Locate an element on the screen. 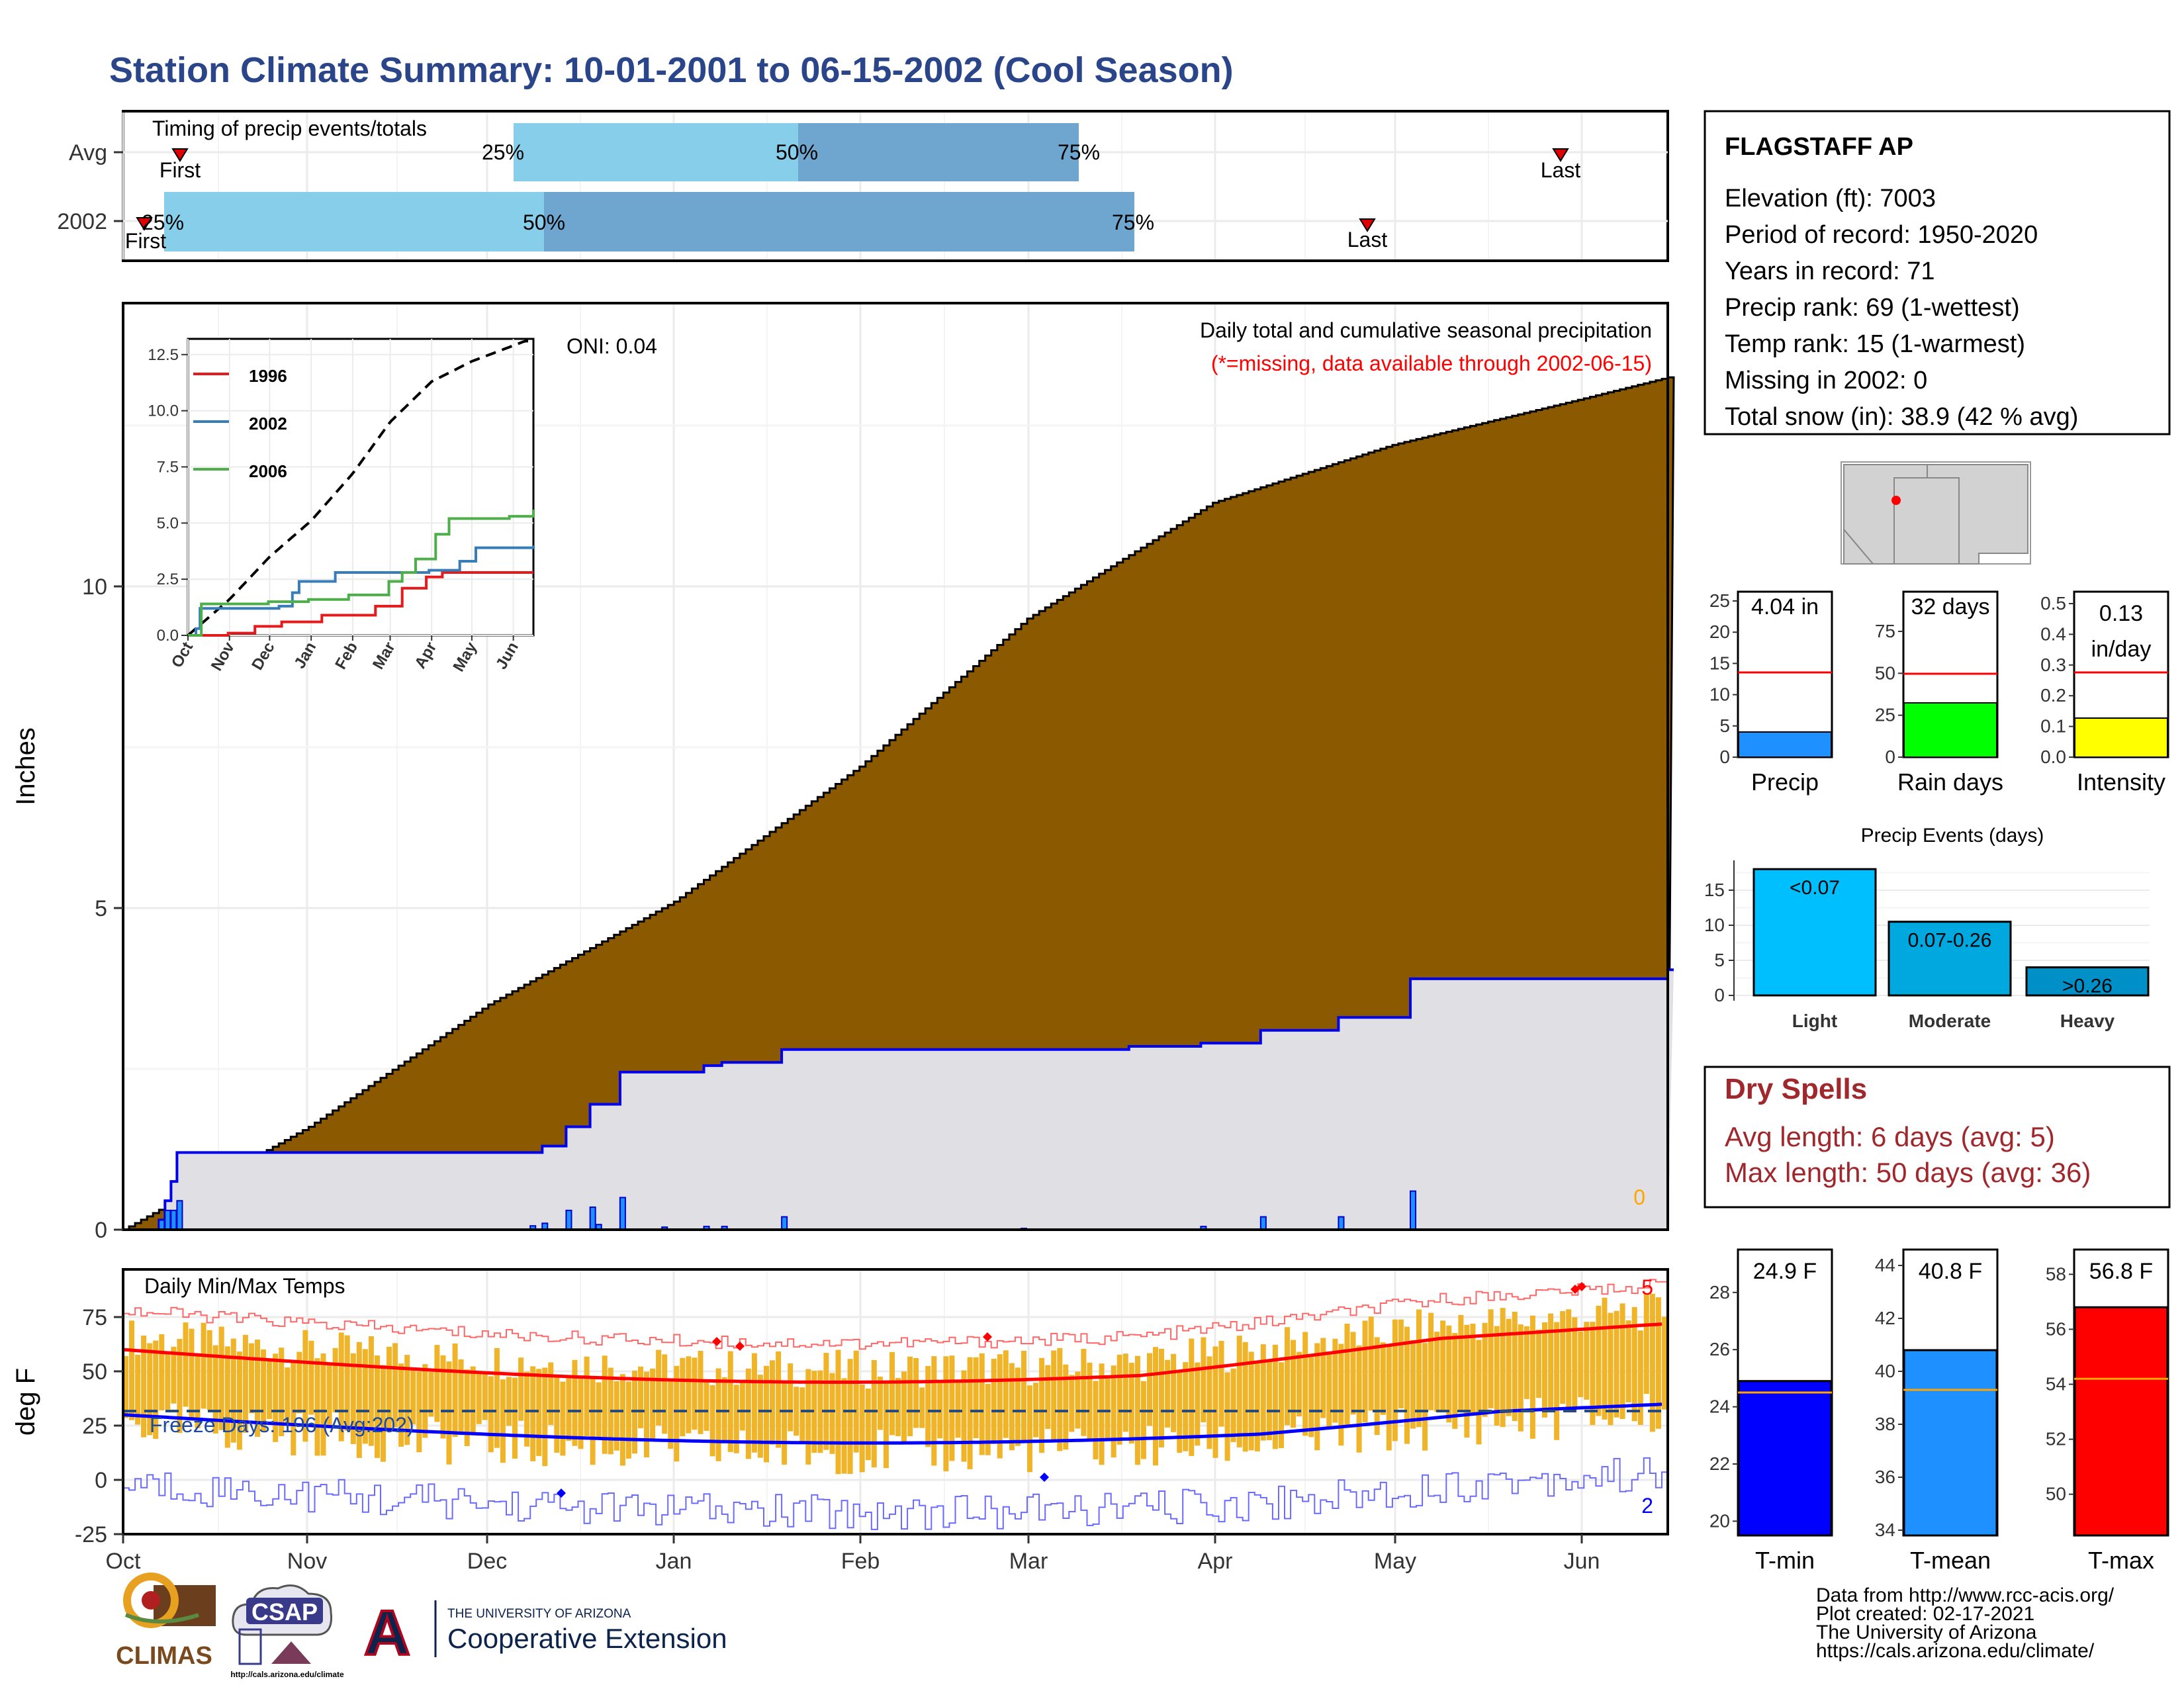  summary-ytick-label: 0 is located at coordinates (1724, 757).